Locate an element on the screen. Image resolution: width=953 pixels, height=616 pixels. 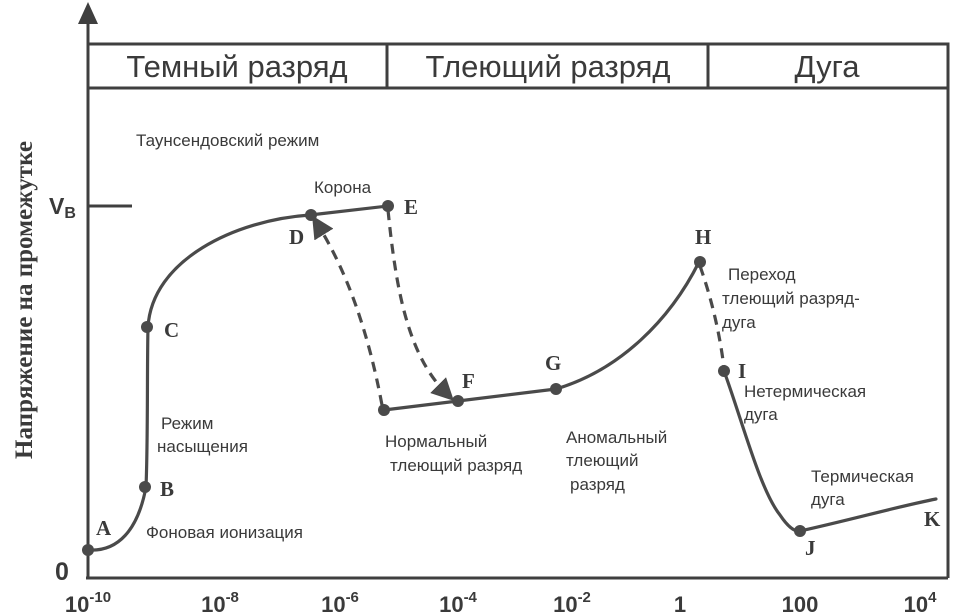
point-g-label: G is located at coordinates (553, 363).